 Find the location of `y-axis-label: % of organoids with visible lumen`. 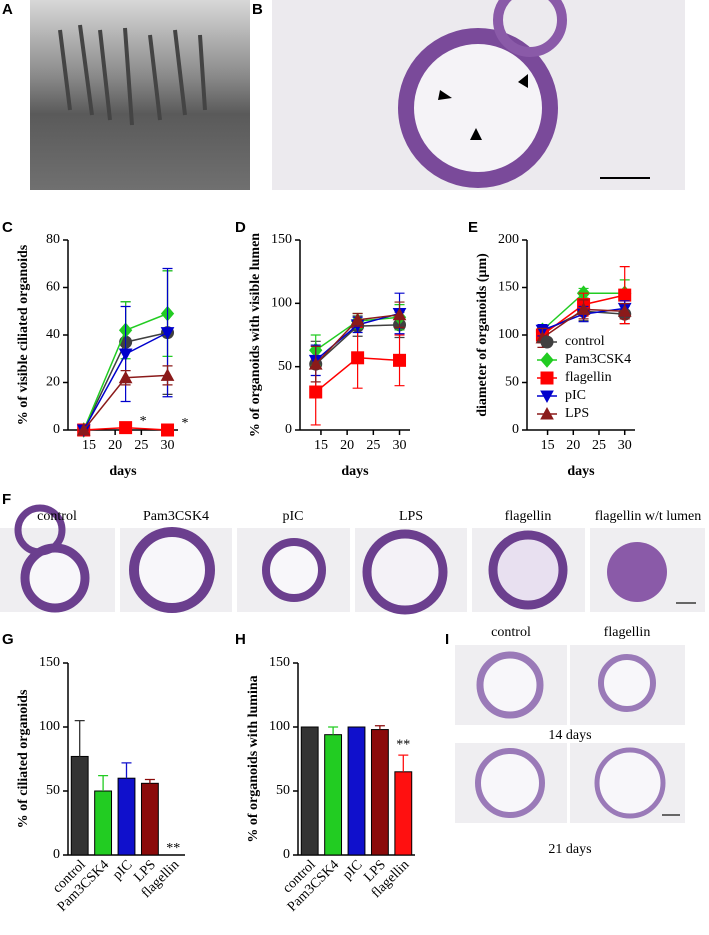

y-axis-label: % of organoids with visible lumen is located at coordinates (255, 335).